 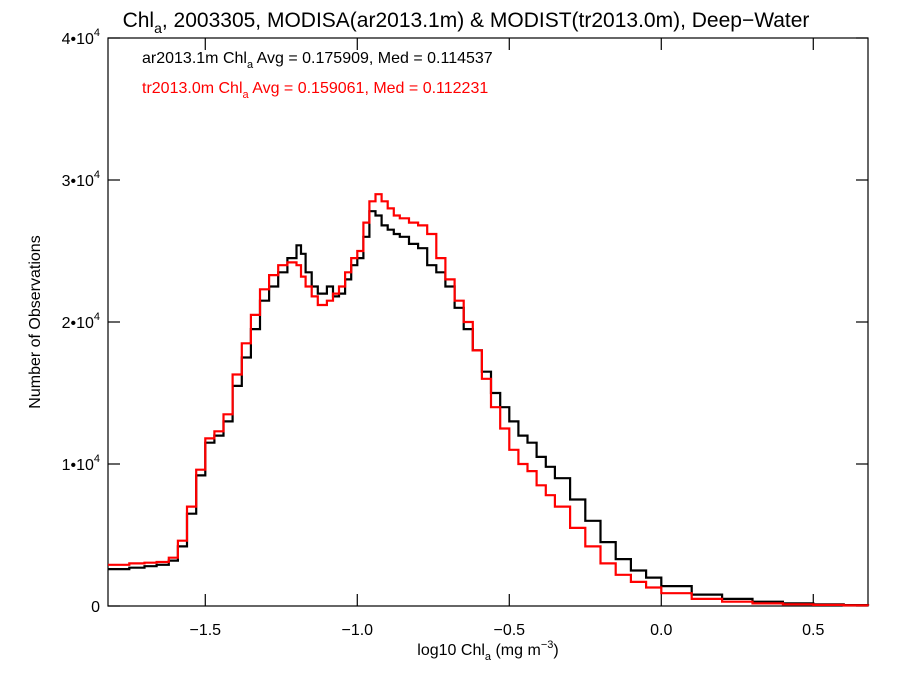 What do you see at coordinates (205, 630) in the screenshot?
I see `x-tick-label: −1.5` at bounding box center [205, 630].